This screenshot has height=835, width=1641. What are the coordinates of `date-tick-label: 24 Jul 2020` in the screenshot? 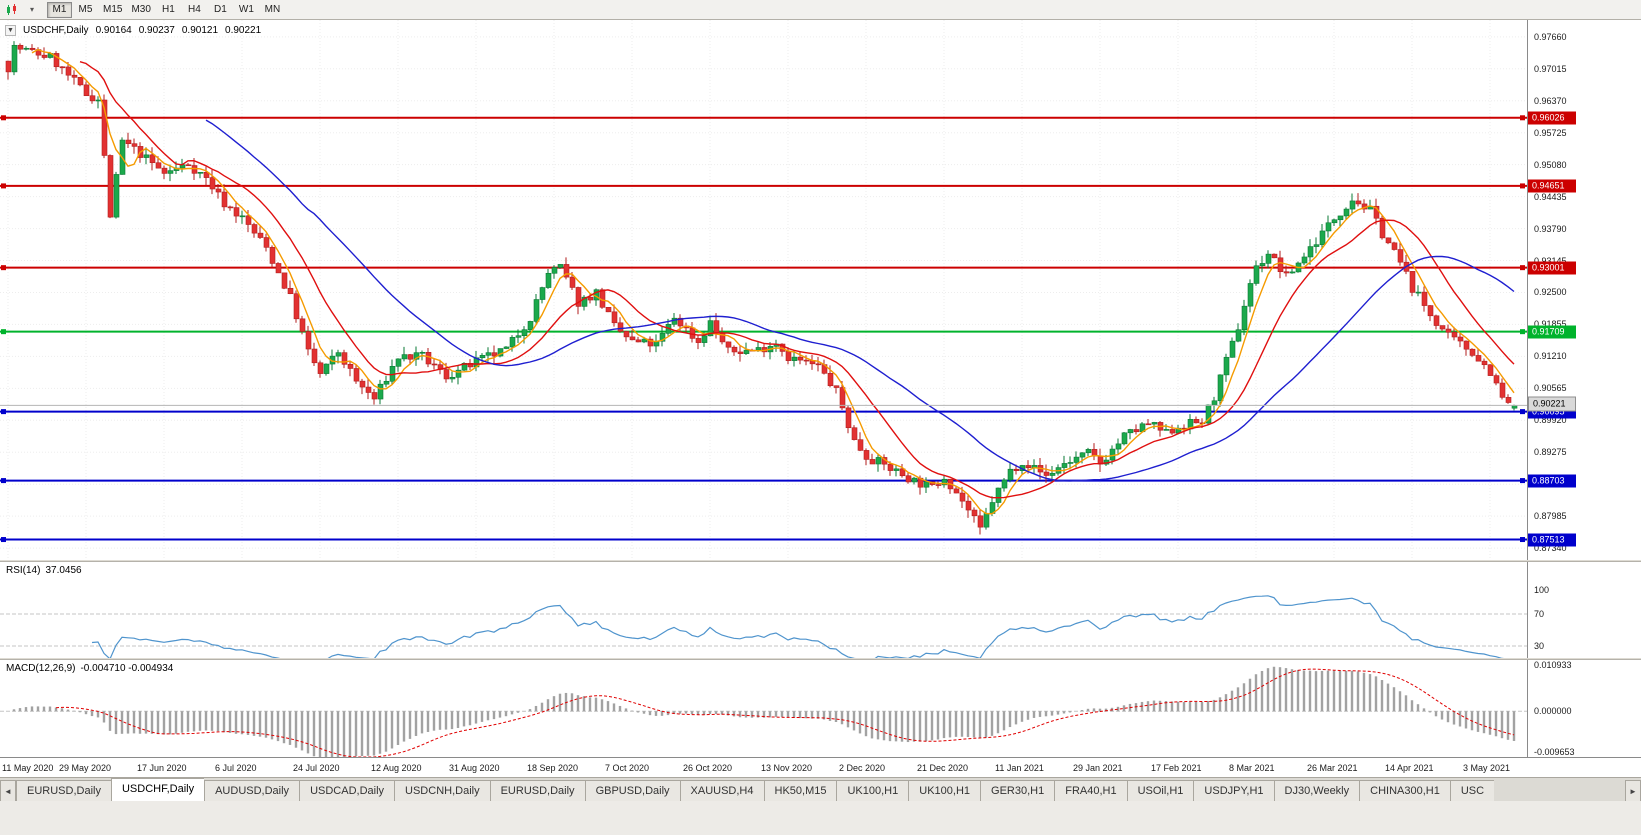 It's located at (316, 768).